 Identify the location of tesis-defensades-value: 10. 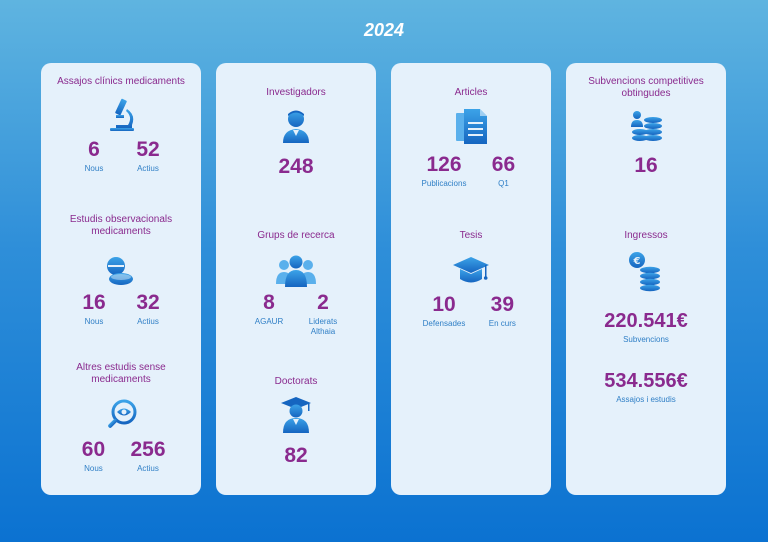
(444, 304).